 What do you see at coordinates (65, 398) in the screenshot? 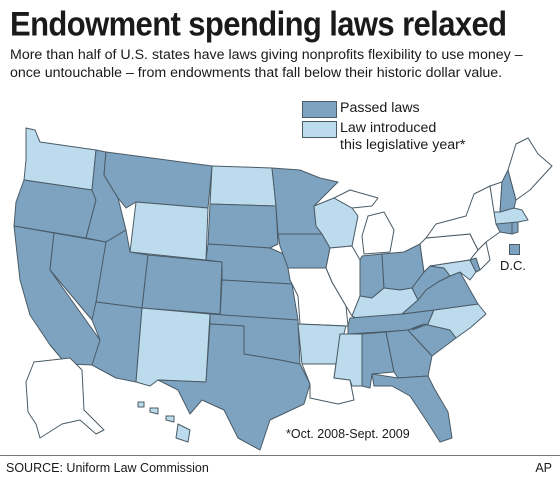
I see `state-alaska` at bounding box center [65, 398].